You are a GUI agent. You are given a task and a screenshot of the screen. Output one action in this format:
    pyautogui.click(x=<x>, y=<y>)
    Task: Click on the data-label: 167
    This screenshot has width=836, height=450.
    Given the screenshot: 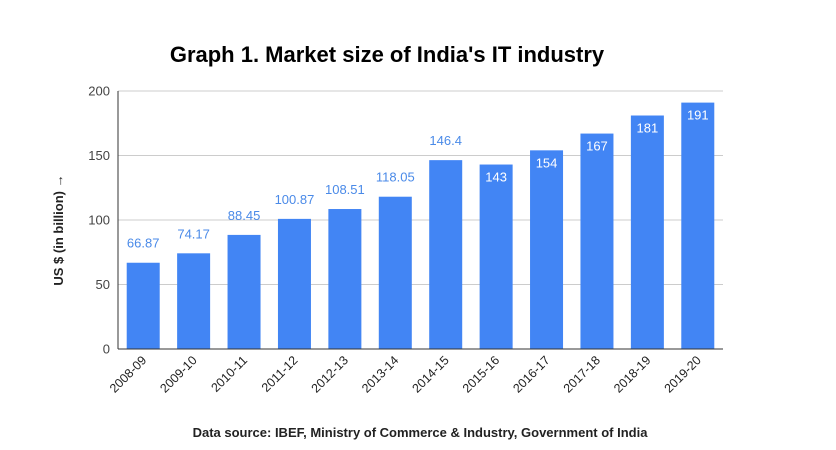 What is the action you would take?
    pyautogui.click(x=597, y=146)
    